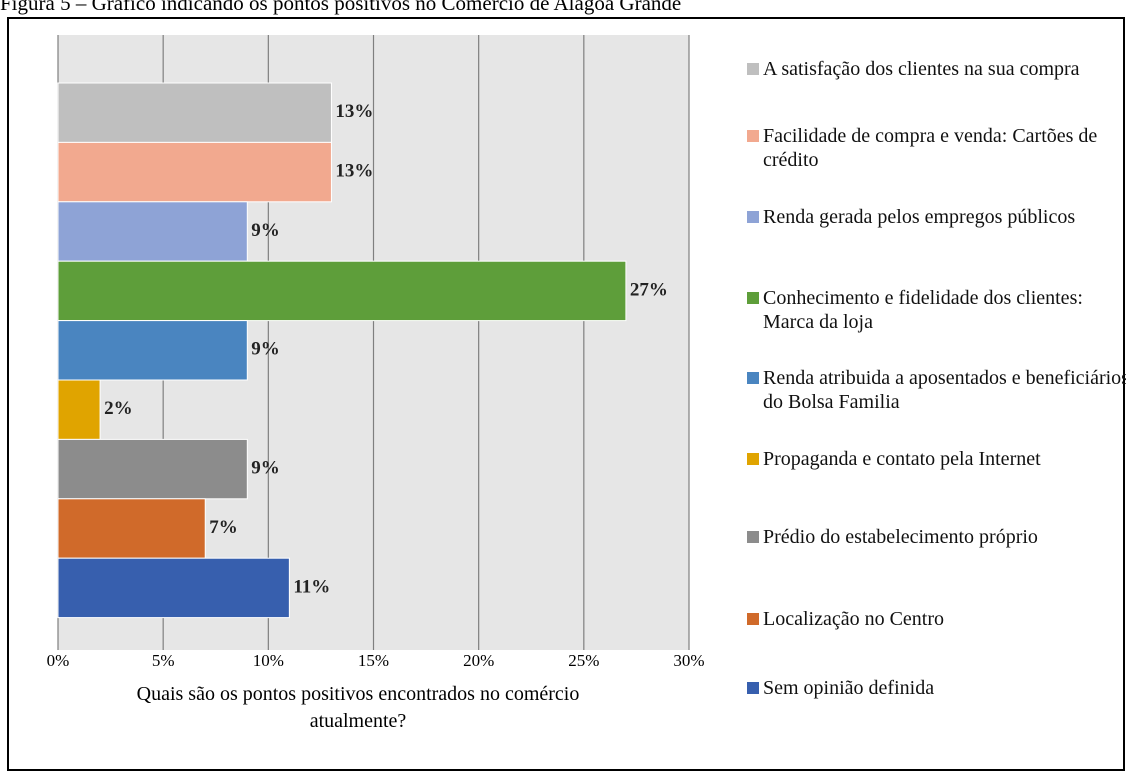 The image size is (1126, 771). I want to click on x-tick-label: 5%, so click(163, 660).